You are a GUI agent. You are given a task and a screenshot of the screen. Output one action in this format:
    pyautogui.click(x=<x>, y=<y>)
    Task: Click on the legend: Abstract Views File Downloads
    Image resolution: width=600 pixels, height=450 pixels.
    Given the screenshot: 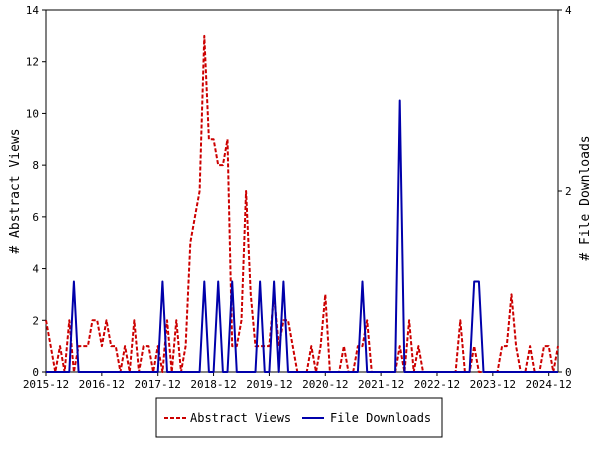 What is the action you would take?
    pyautogui.click(x=299, y=417)
    